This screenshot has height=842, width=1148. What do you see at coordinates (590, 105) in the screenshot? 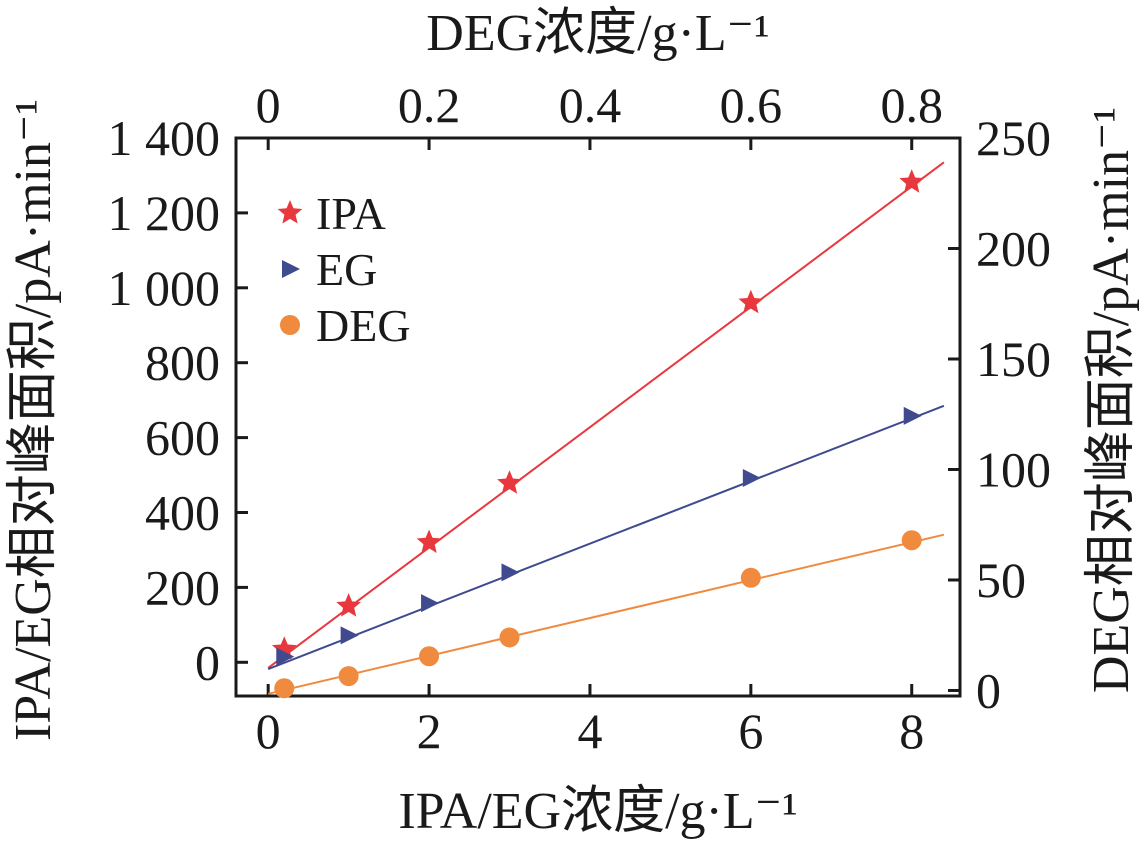
I see `x-top-tick-label: 0.4` at bounding box center [590, 105].